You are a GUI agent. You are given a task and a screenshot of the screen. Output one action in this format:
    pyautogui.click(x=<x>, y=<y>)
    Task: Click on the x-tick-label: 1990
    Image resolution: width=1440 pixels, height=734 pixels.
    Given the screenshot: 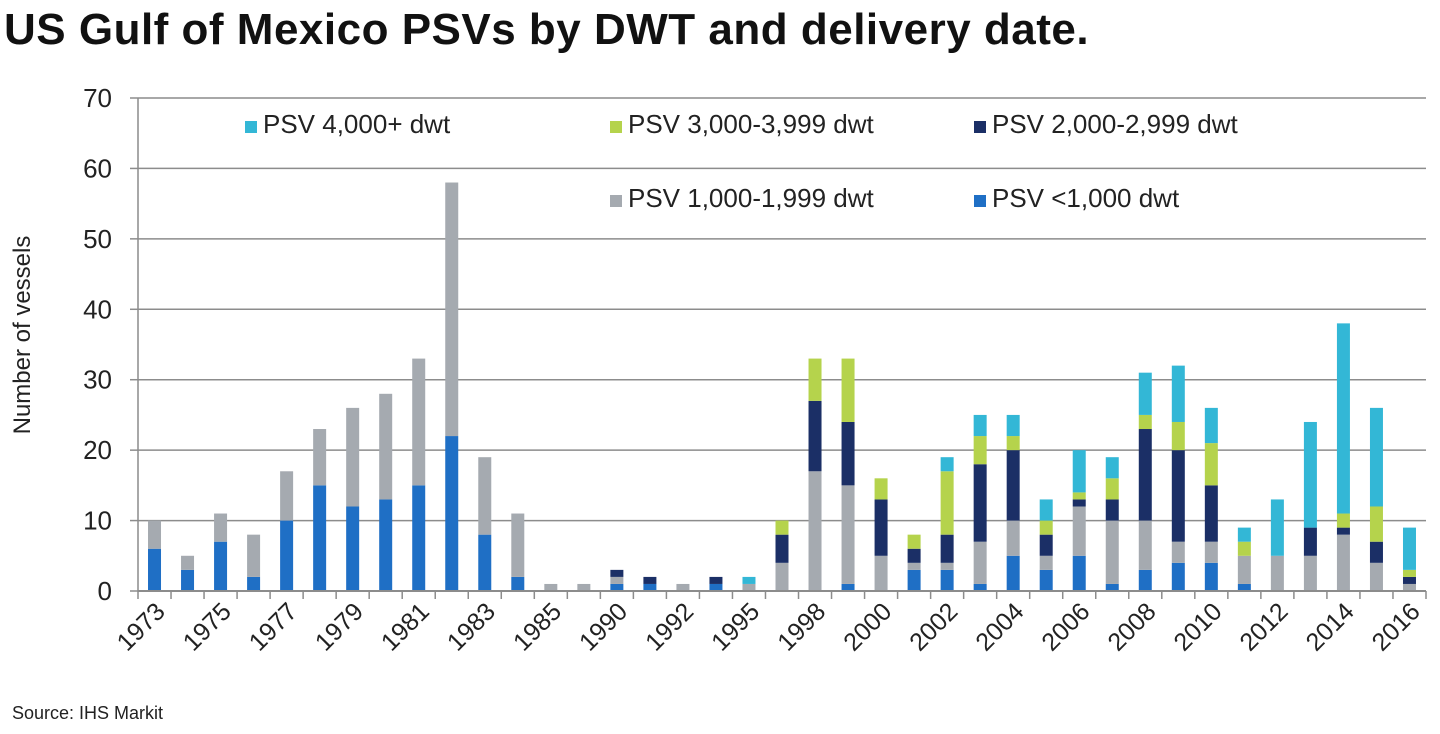 What is the action you would take?
    pyautogui.click(x=603, y=626)
    